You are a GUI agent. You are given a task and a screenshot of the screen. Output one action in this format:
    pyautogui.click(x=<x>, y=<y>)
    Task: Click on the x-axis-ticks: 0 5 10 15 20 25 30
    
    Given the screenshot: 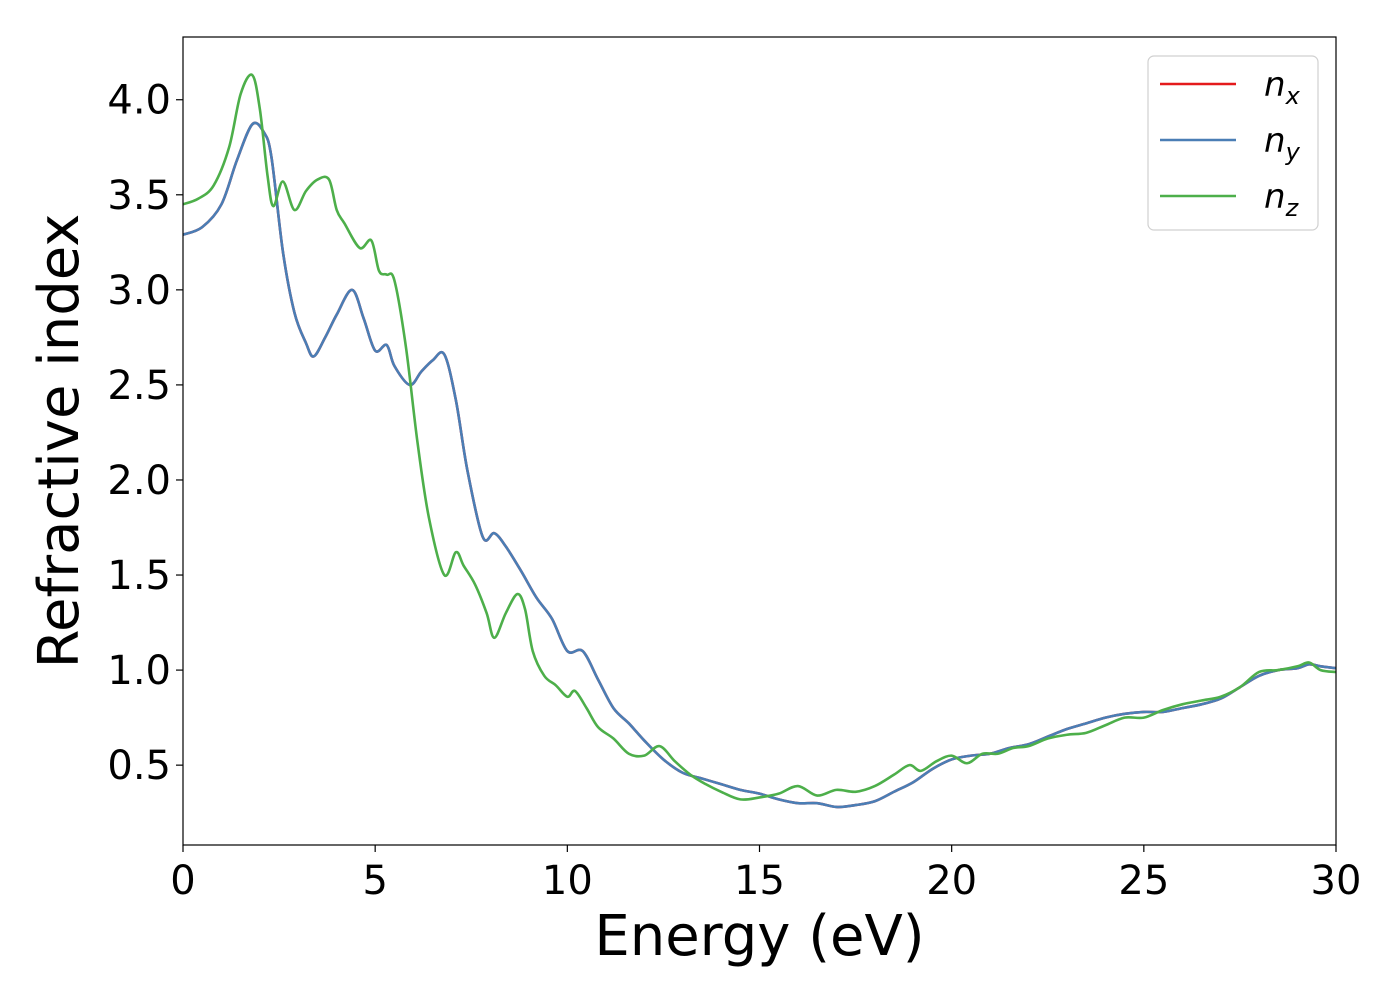 What is the action you would take?
    pyautogui.click(x=765, y=874)
    